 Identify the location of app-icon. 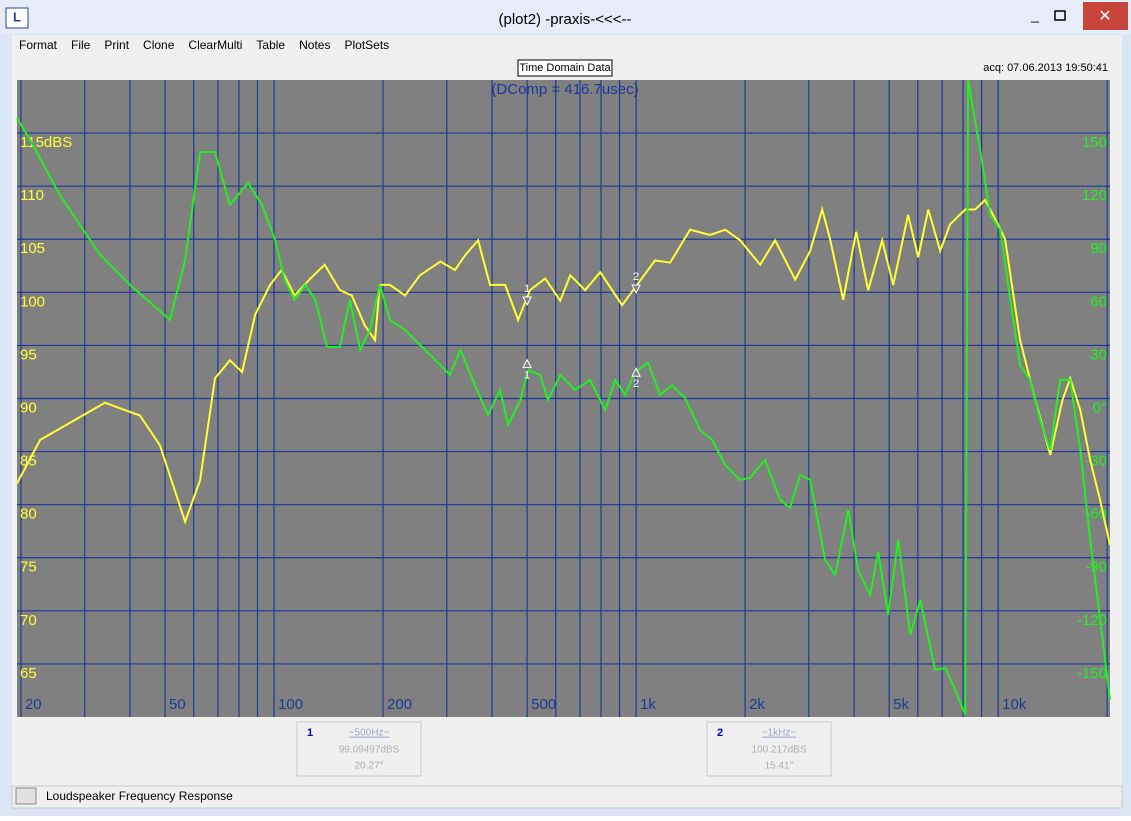
(17, 18).